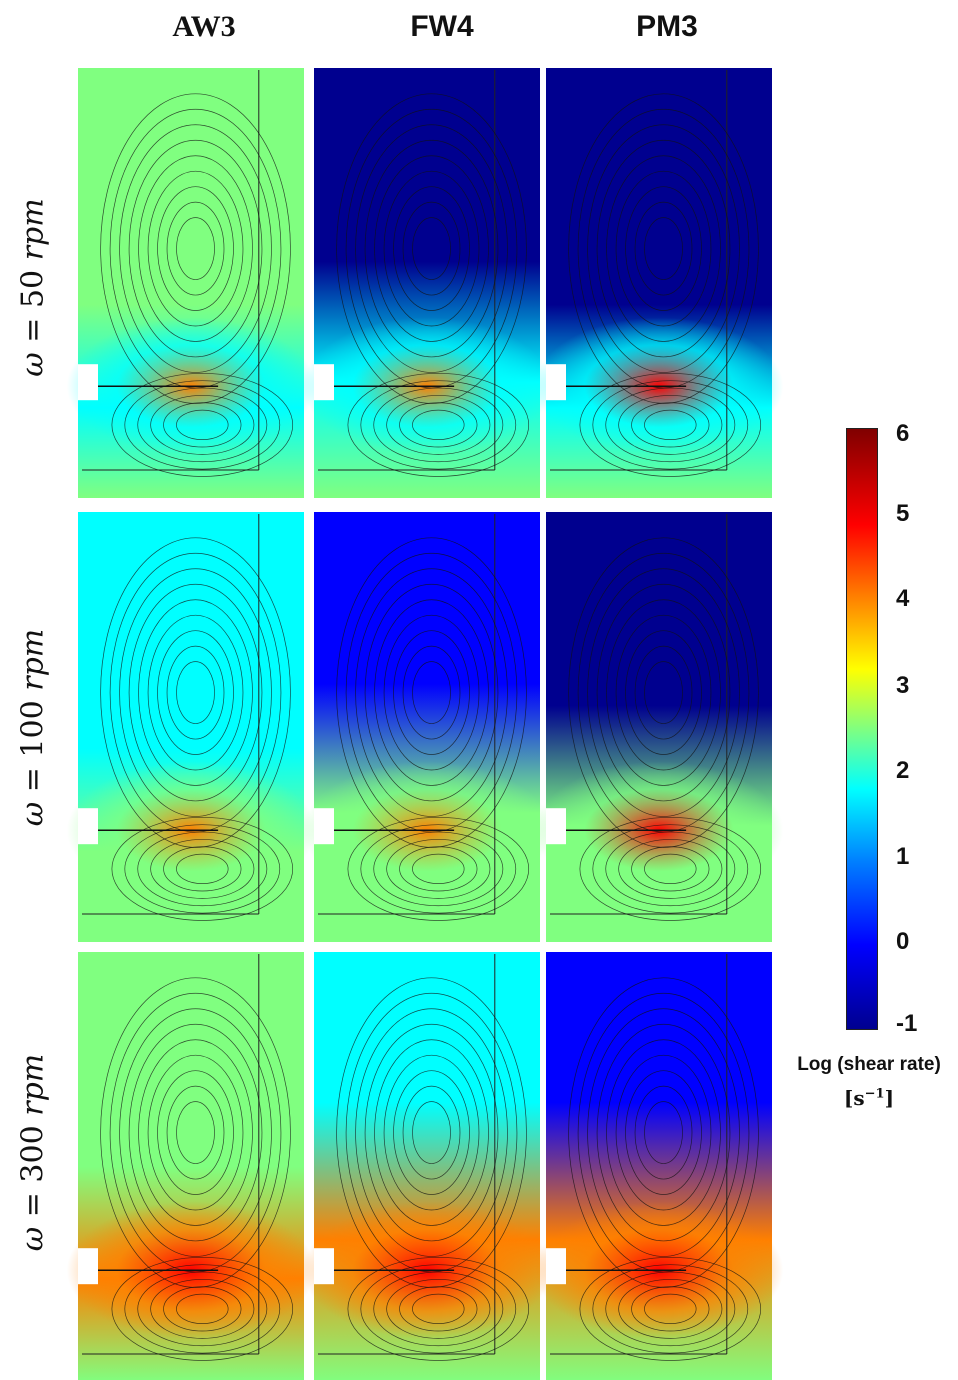 The width and height of the screenshot is (958, 1380). Describe the element at coordinates (659, 1166) in the screenshot. I see `panel-pm3-300rpm` at that location.